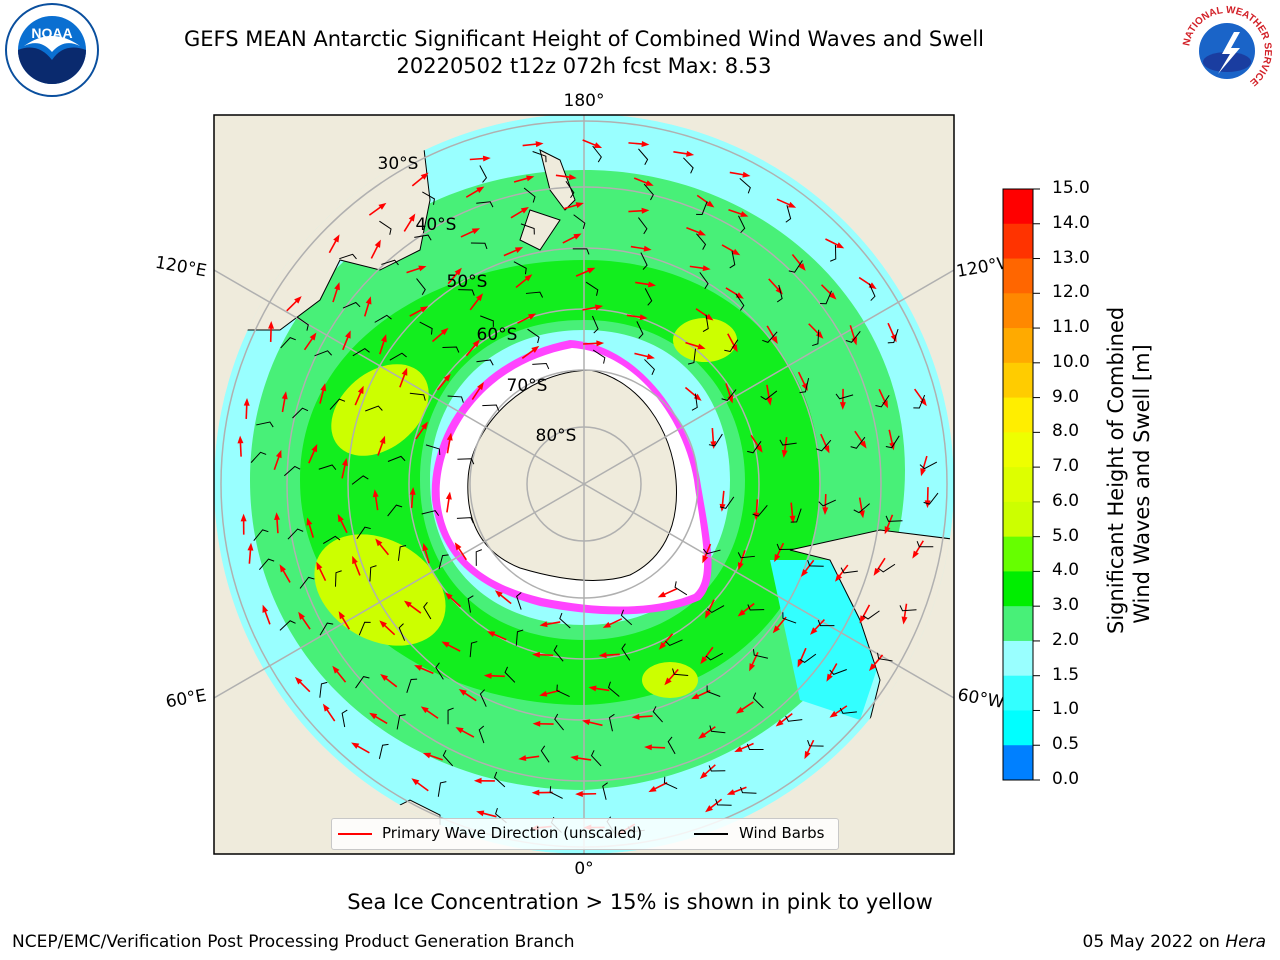  What do you see at coordinates (467, 282) in the screenshot?
I see `lat-label-50: 50°S` at bounding box center [467, 282].